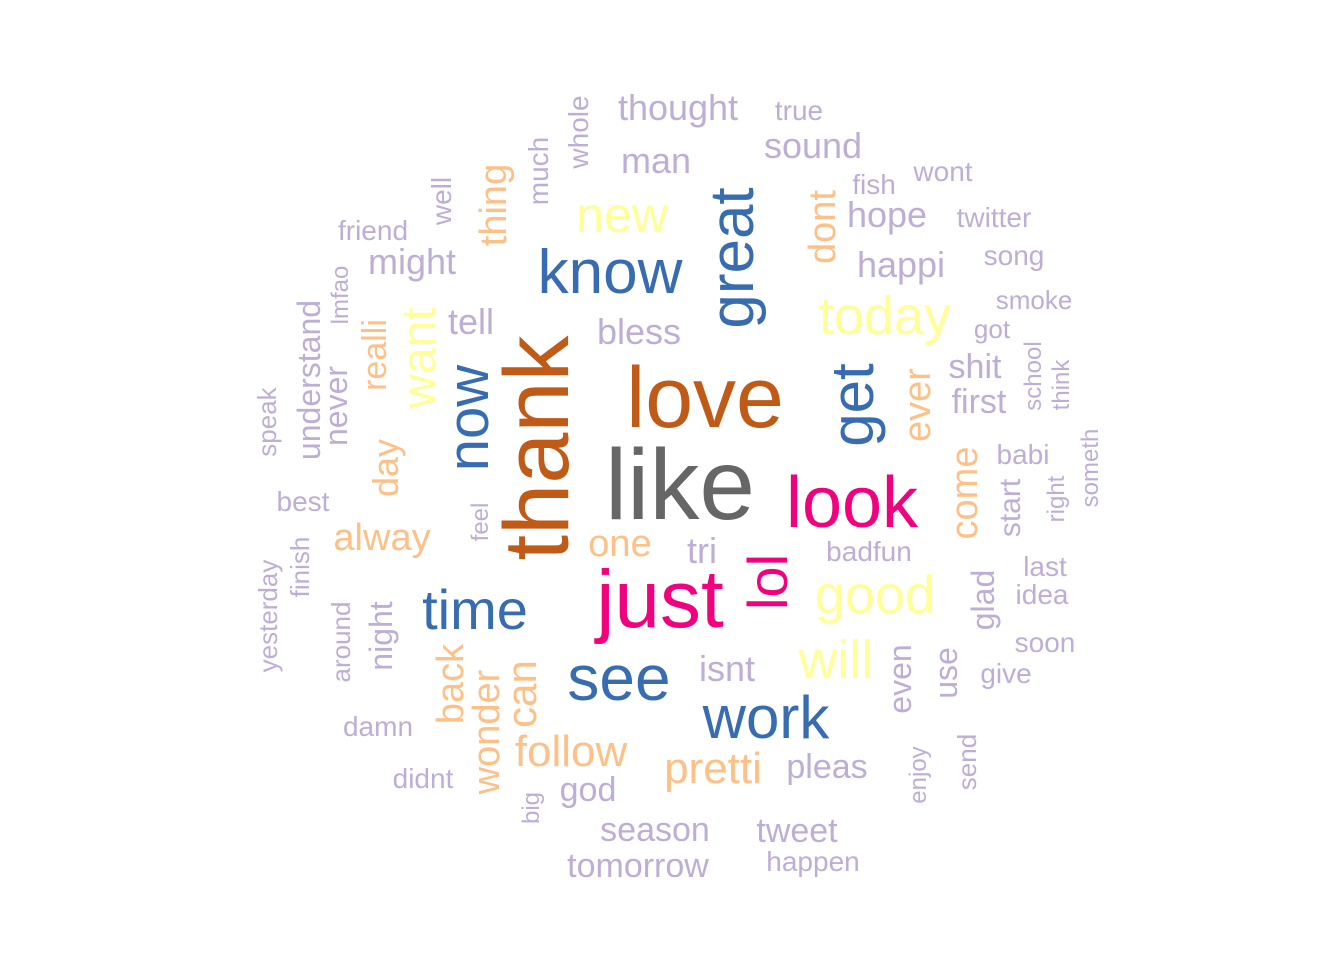 The width and height of the screenshot is (1344, 960). What do you see at coordinates (300, 567) in the screenshot?
I see `word-finish: finish` at bounding box center [300, 567].